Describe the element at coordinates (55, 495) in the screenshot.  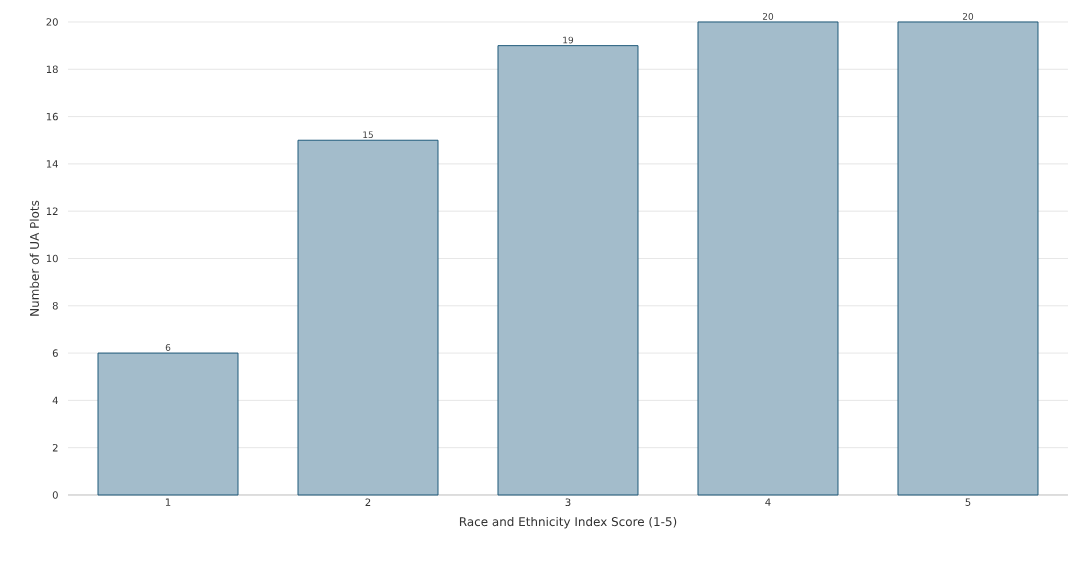
I see `y-tick-label: 0` at that location.